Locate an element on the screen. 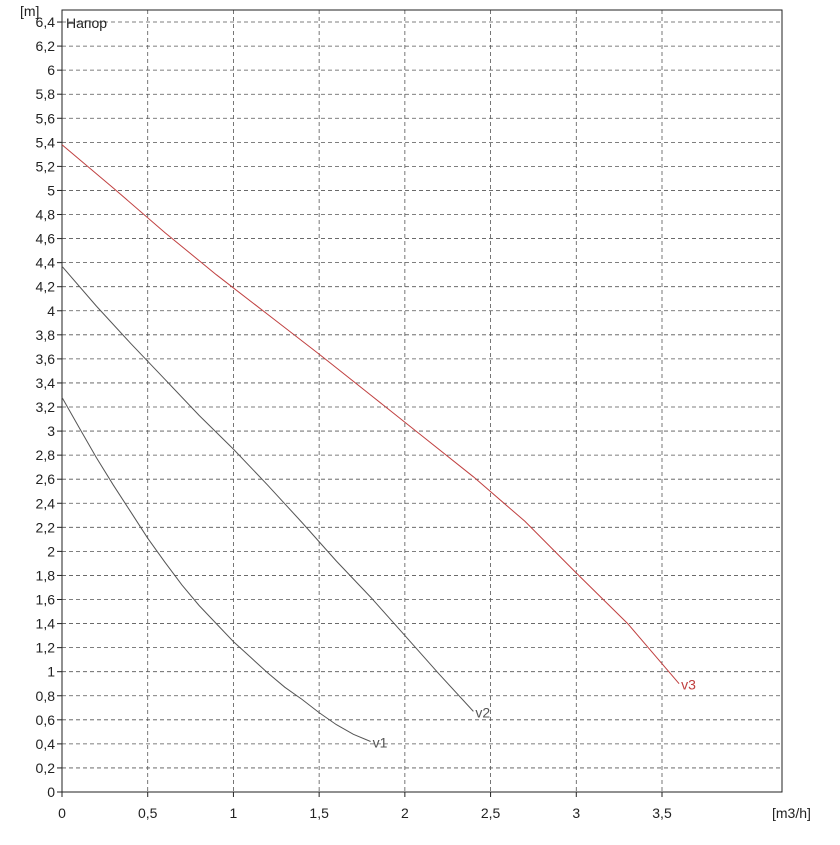 The width and height of the screenshot is (840, 845). y-tick-label: 4,4 is located at coordinates (46, 263).